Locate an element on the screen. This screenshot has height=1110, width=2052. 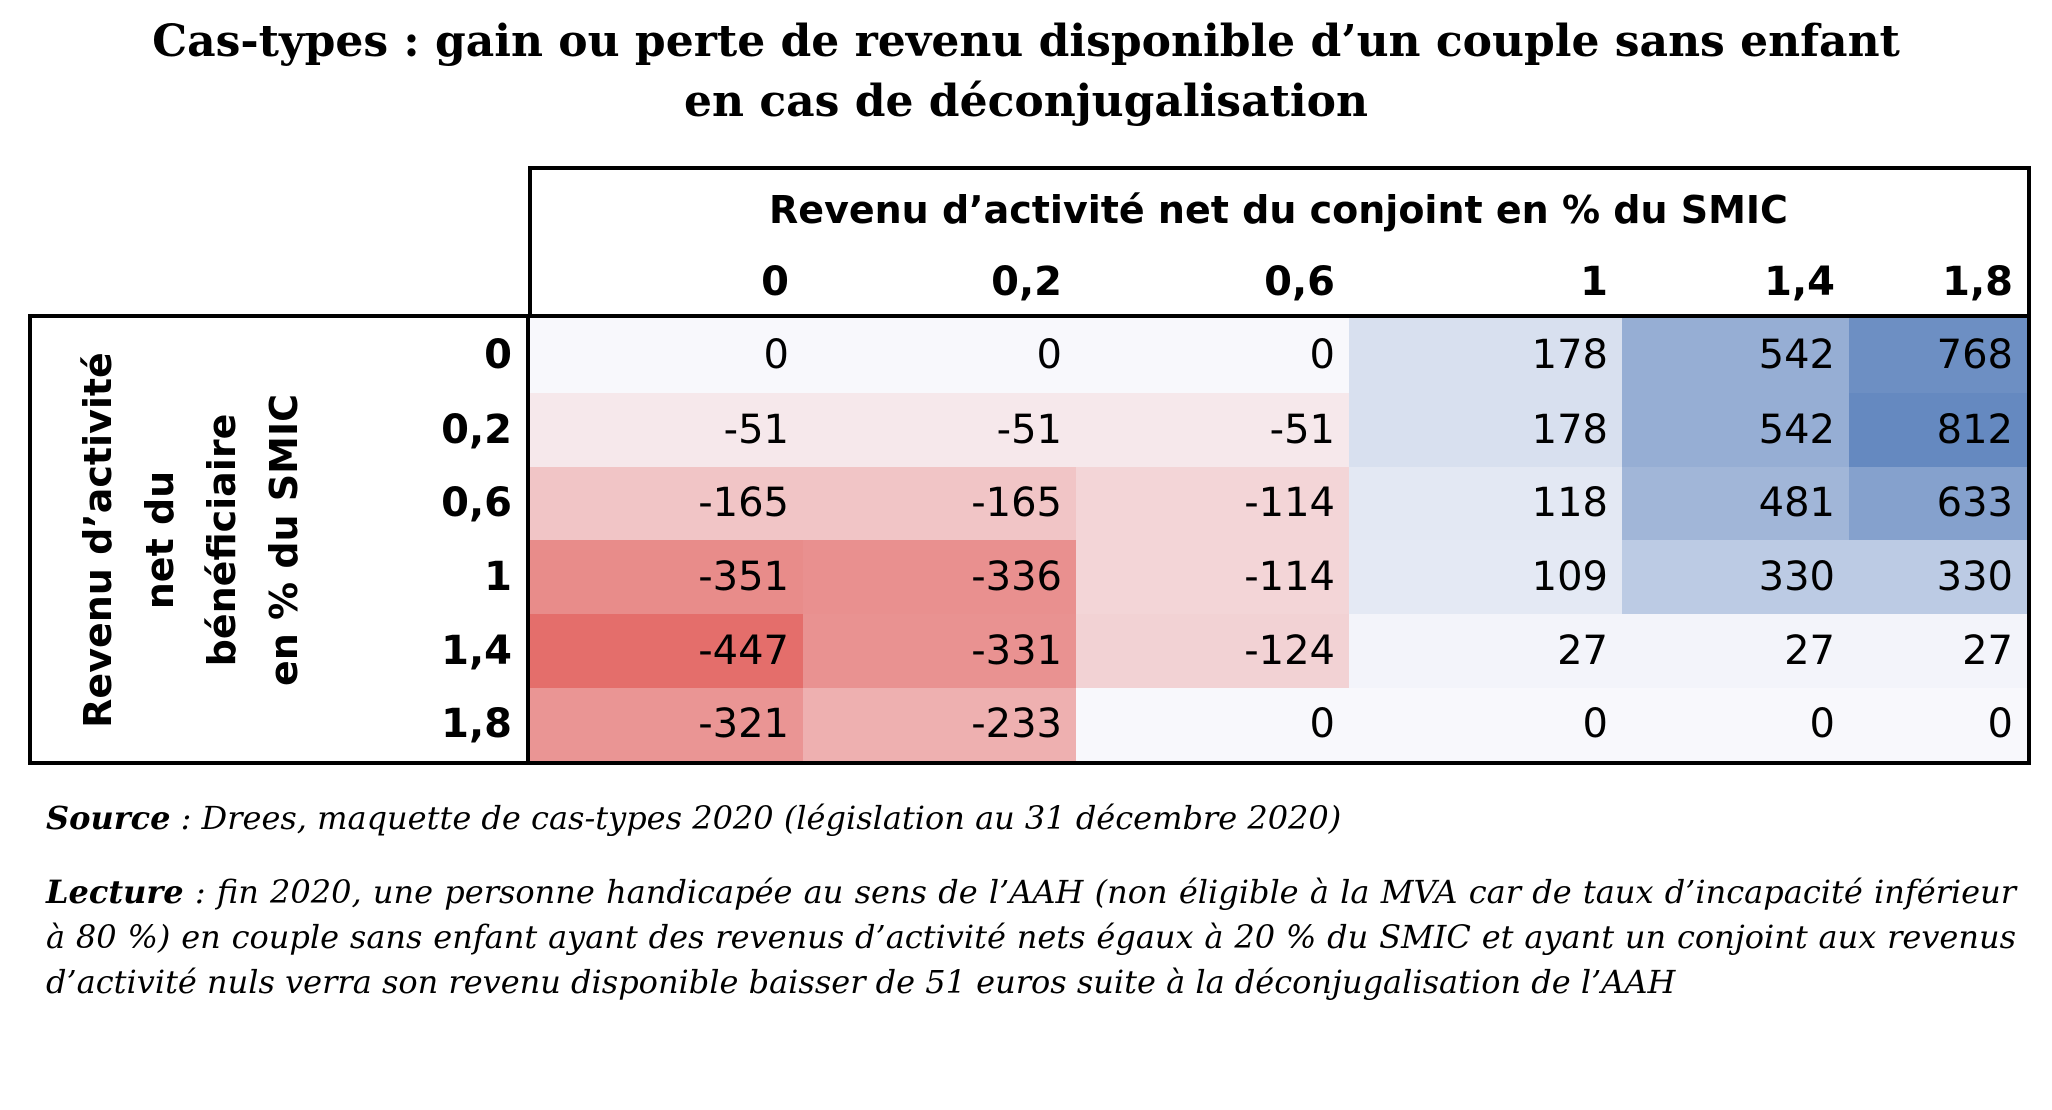
lecture-label: Lecture is located at coordinates (115, 892).